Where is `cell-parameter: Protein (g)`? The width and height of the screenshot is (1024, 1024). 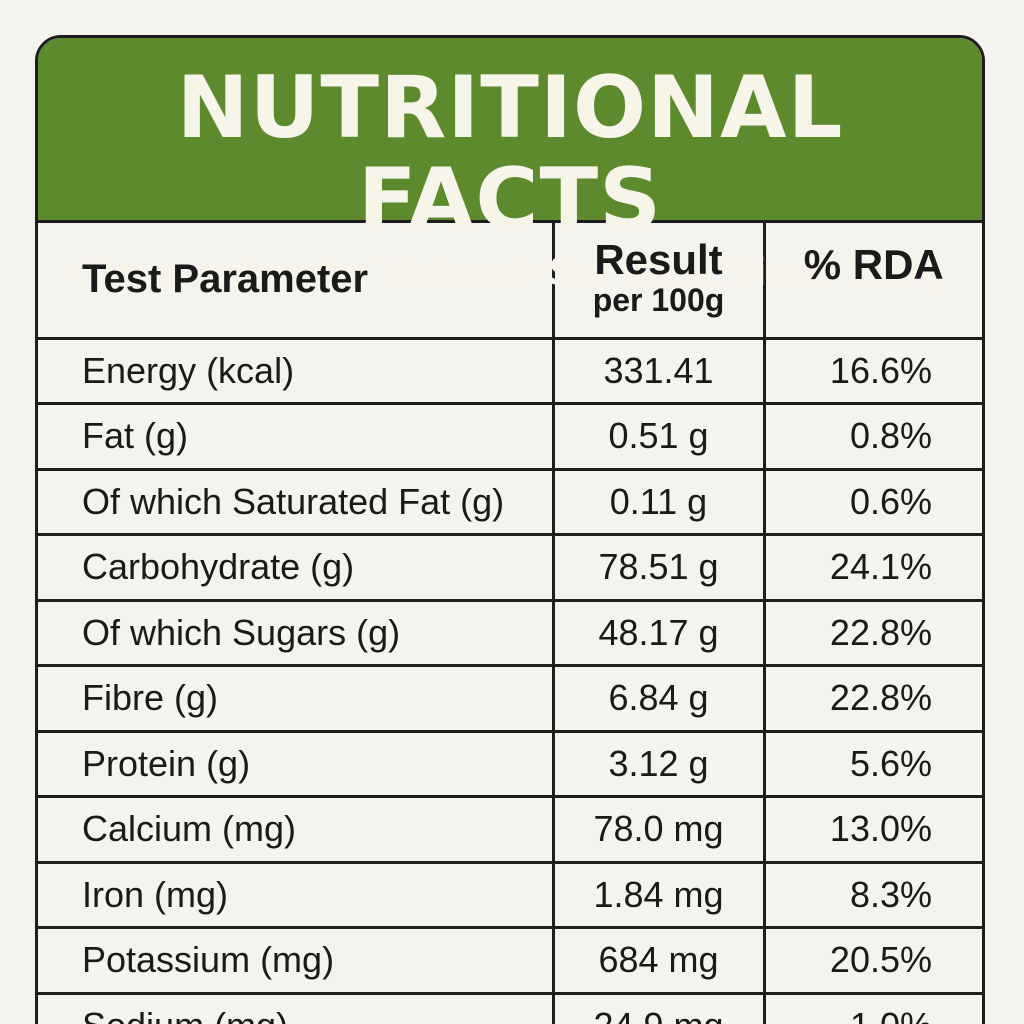 cell-parameter: Protein (g) is located at coordinates (296, 764).